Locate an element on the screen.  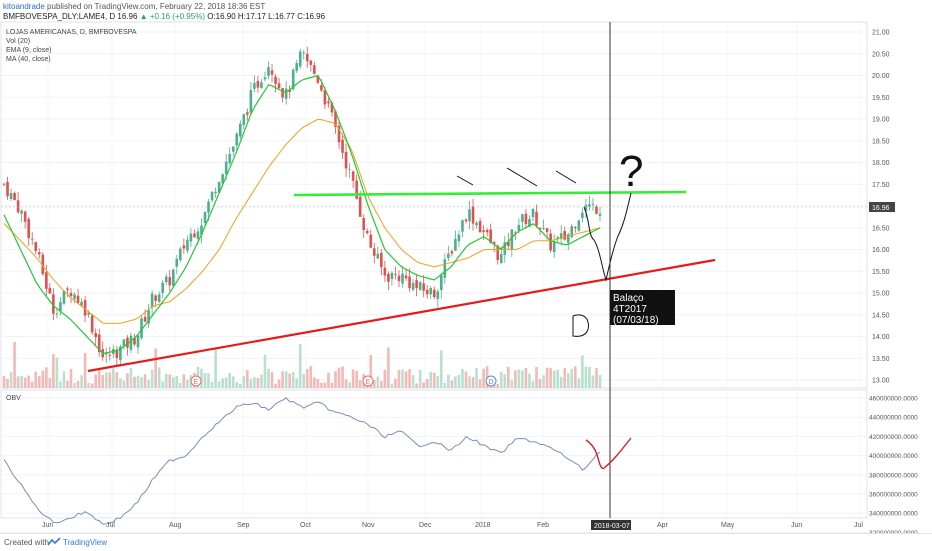
time-axis: Jun Jul Aug Sep Oct Nov Dec 2018 Feb Apr May Jun Jul is located at coordinates (452, 525).